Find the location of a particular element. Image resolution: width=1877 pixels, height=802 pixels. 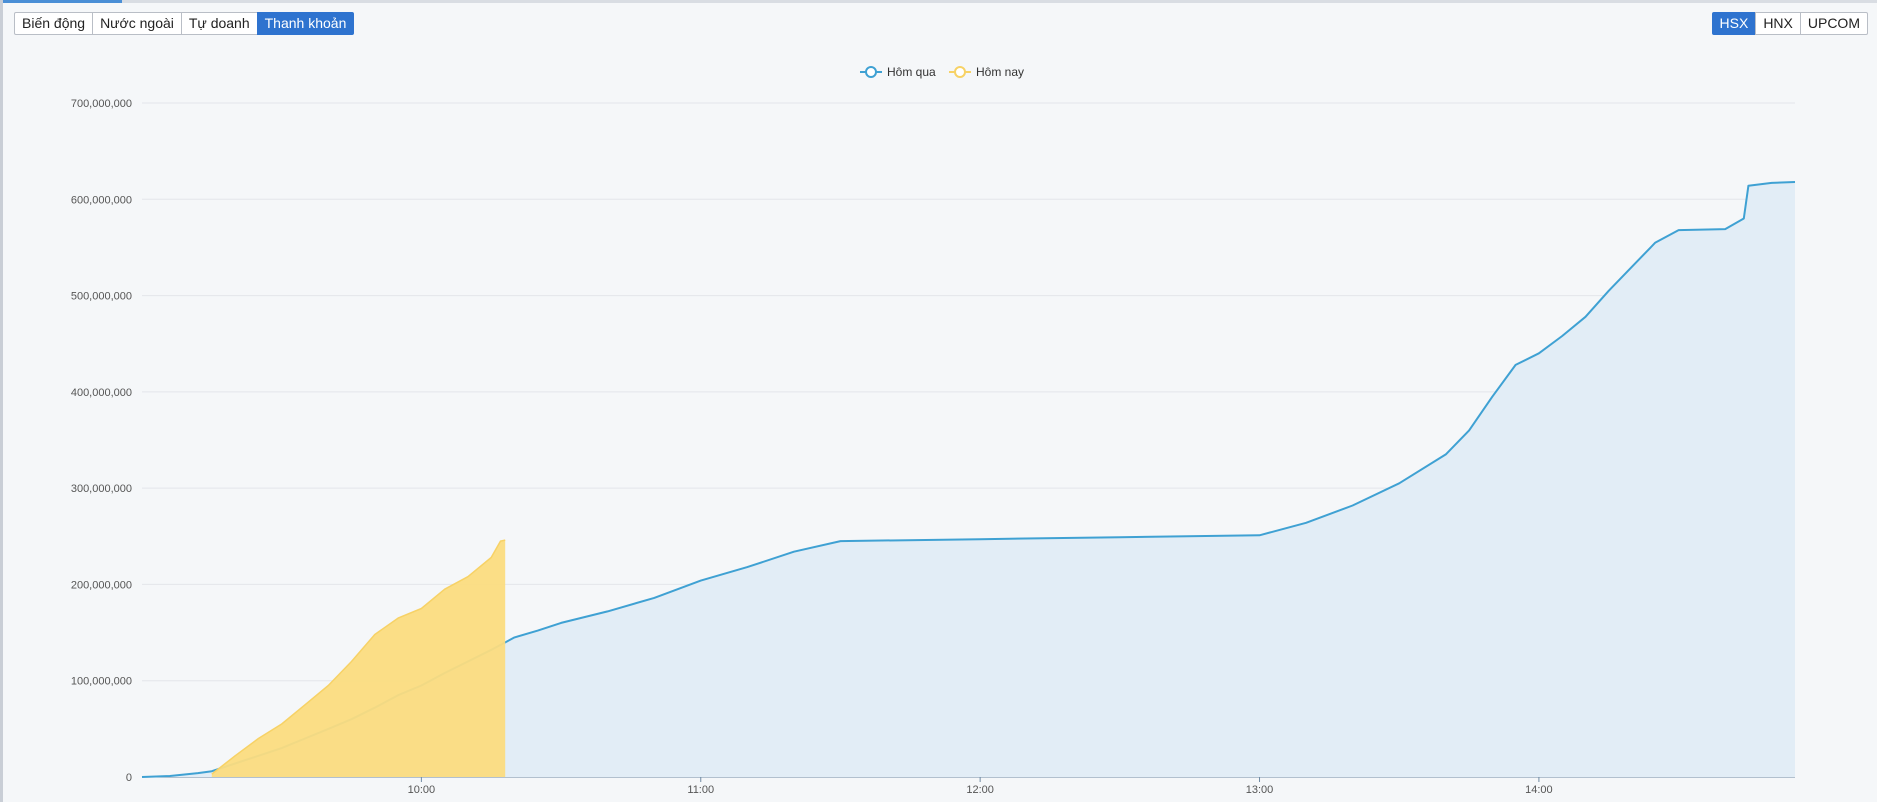

exchange-tabs: HSX HNX UPCOM is located at coordinates (1789, 23).